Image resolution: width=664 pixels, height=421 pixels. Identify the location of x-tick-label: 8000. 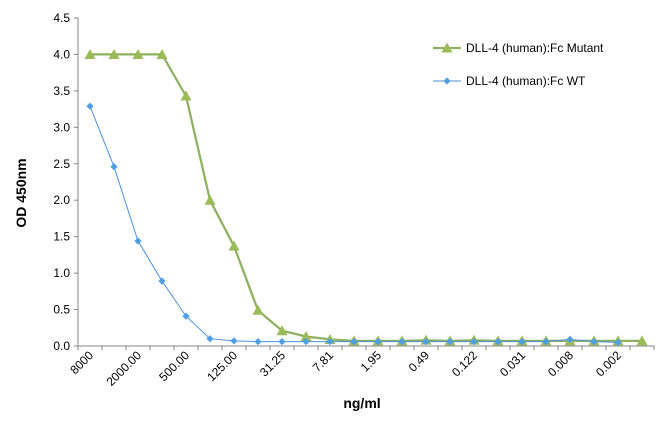
(81, 362).